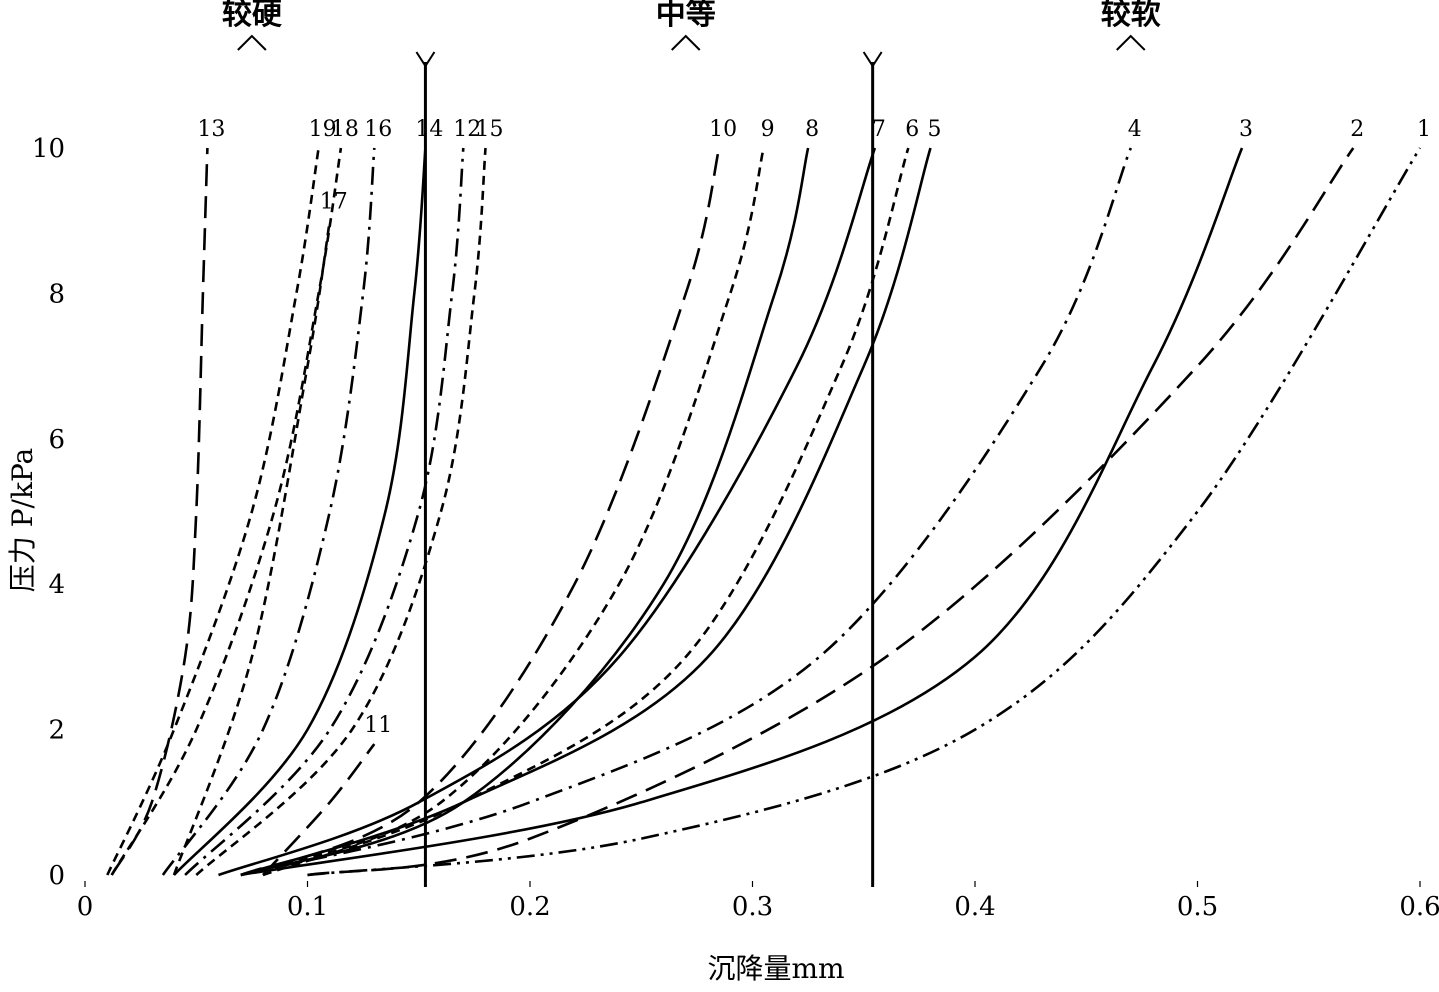 The width and height of the screenshot is (1439, 992). I want to click on y-tick-label: 2, so click(56, 731).